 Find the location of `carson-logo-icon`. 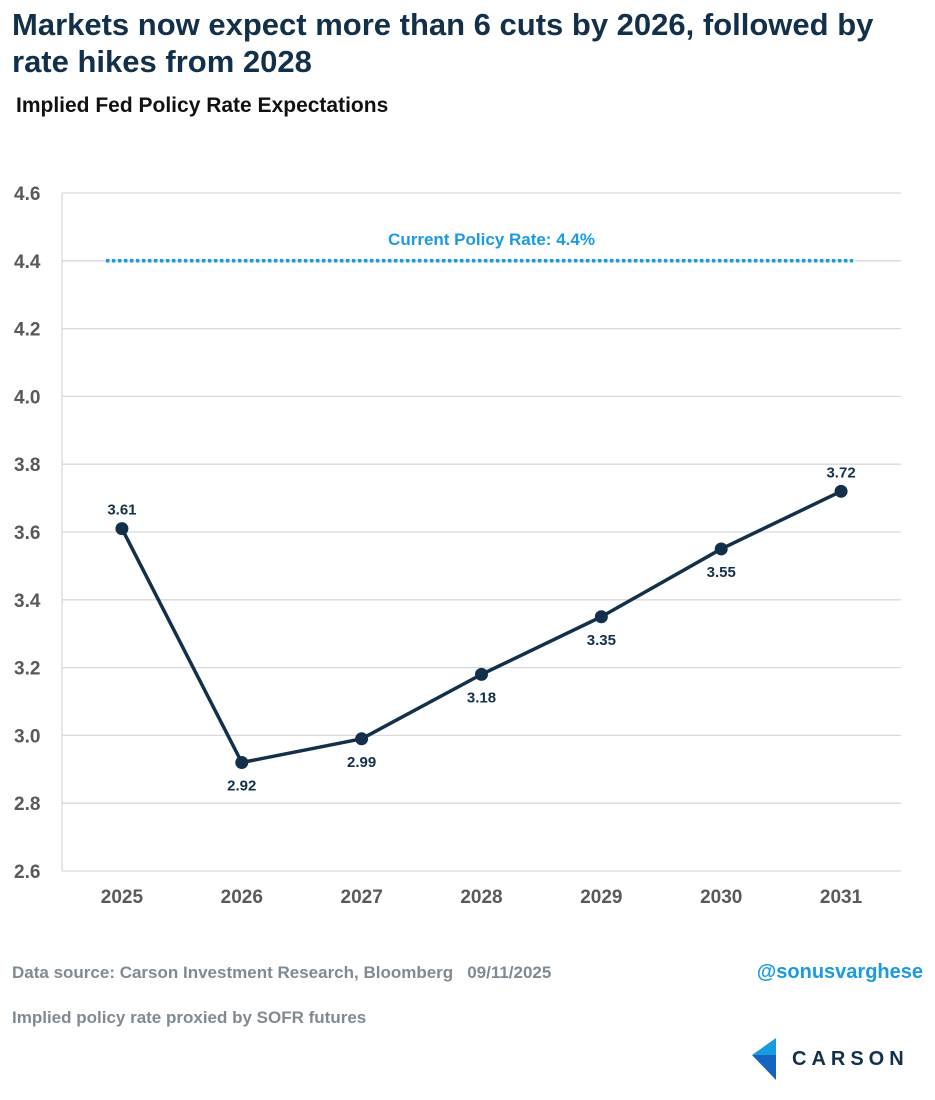

carson-logo-icon is located at coordinates (764, 1059).